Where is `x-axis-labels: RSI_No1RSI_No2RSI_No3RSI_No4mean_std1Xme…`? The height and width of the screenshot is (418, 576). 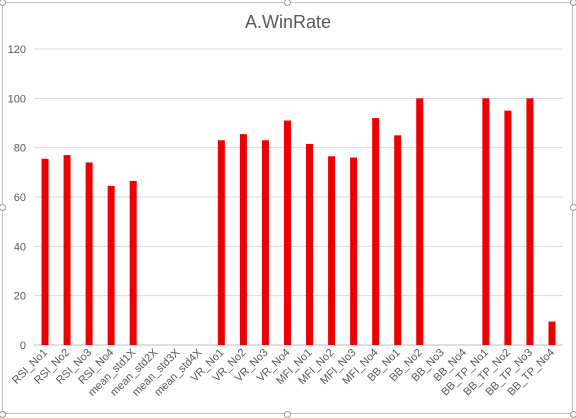
x-axis-labels: RSI_No1RSI_No2RSI_No3RSI_No4mean_std1Xme… is located at coordinates (283, 372).